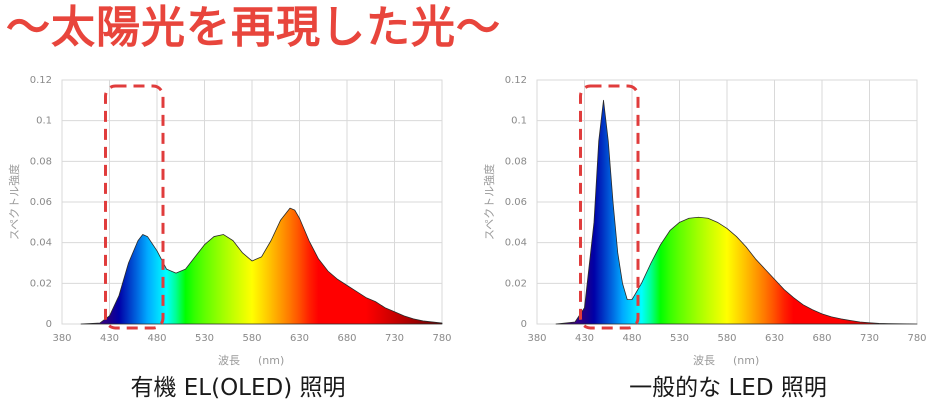  I want to click on spectrum-area, so click(261, 266).